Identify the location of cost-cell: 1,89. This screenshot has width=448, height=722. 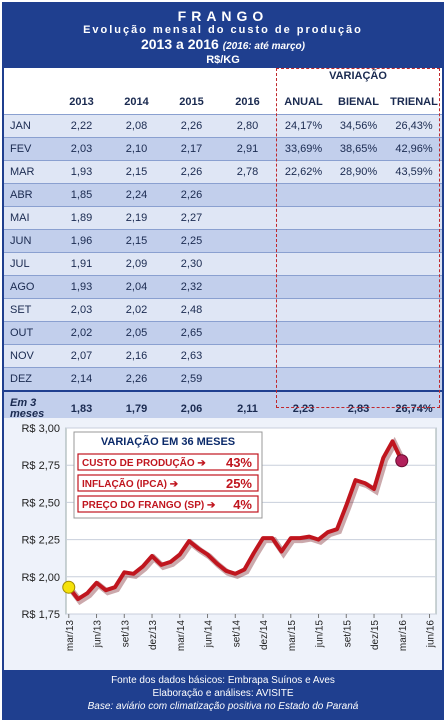
(81, 218).